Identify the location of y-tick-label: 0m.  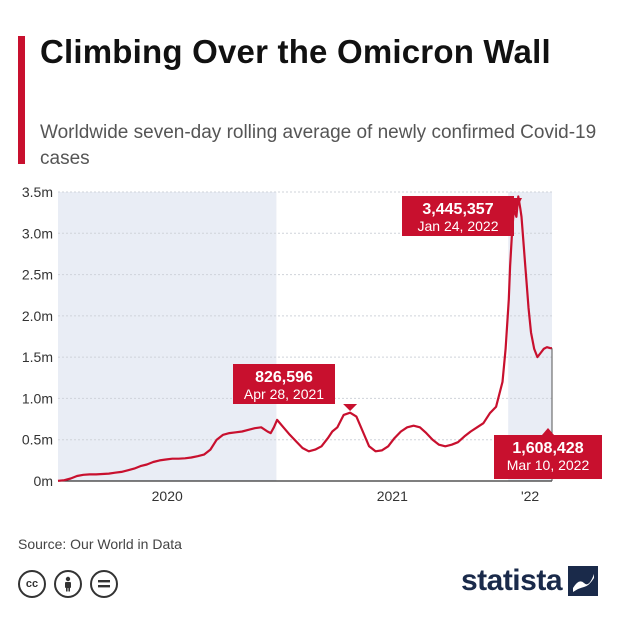
(43, 481).